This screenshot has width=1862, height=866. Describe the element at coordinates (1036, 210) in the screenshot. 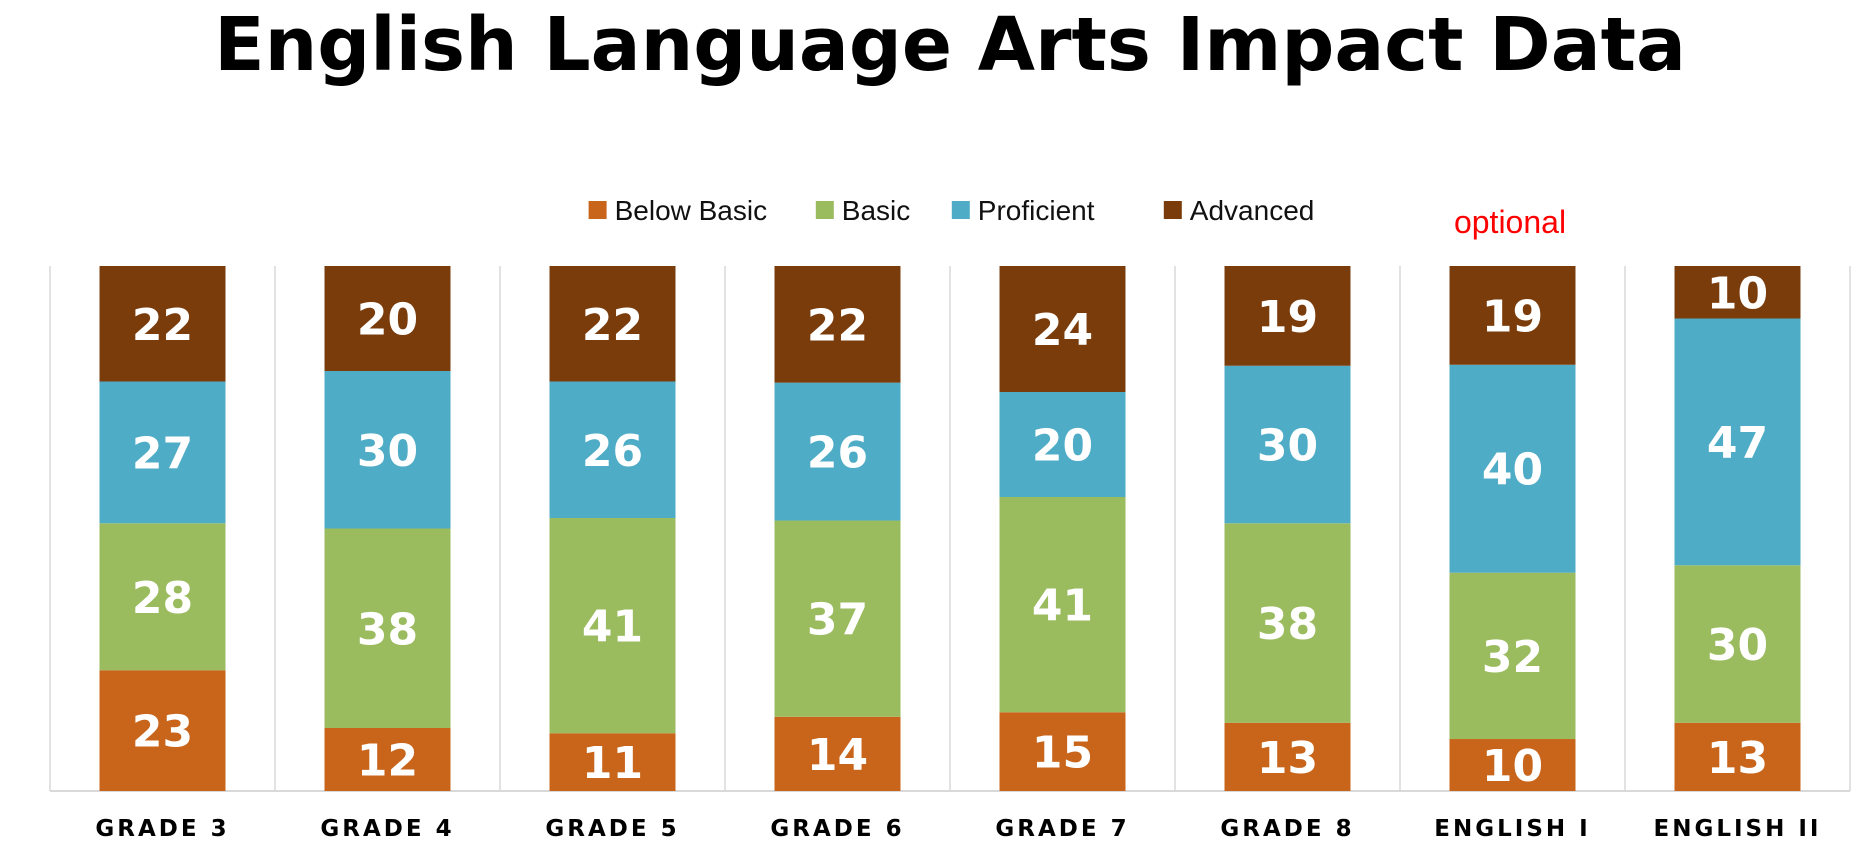

I see `legend-label-proficient: Proficient` at that location.